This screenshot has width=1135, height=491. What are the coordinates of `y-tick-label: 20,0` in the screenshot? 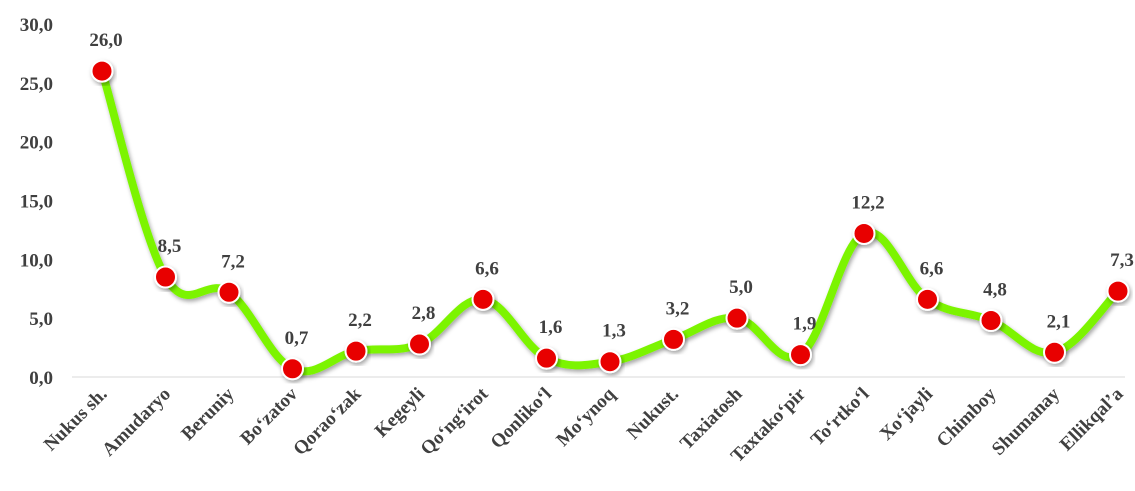 It's located at (36, 143).